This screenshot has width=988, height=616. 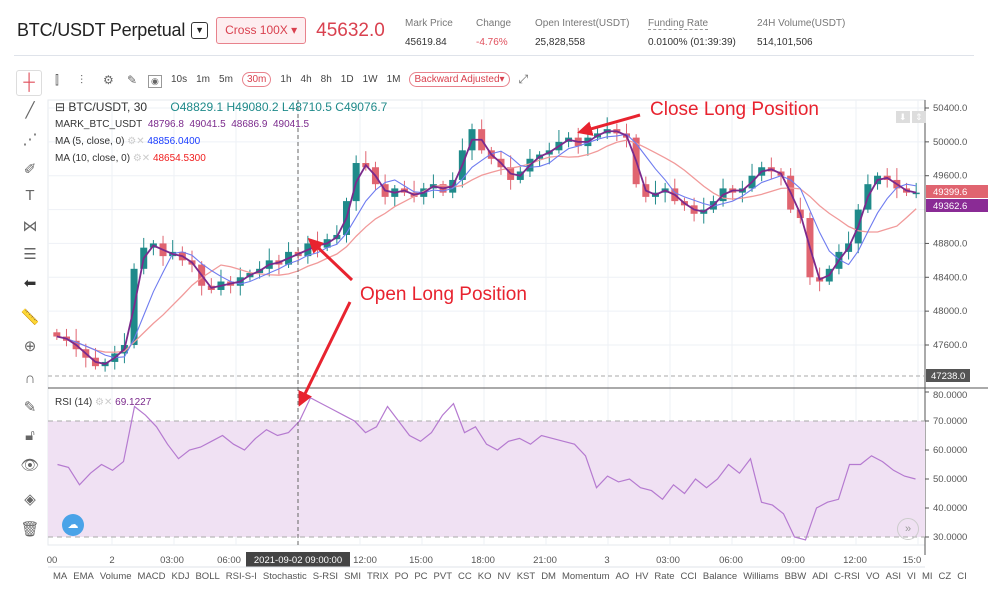 What do you see at coordinates (252, 107) in the screenshot?
I see `legend-high: H49080.2` at bounding box center [252, 107].